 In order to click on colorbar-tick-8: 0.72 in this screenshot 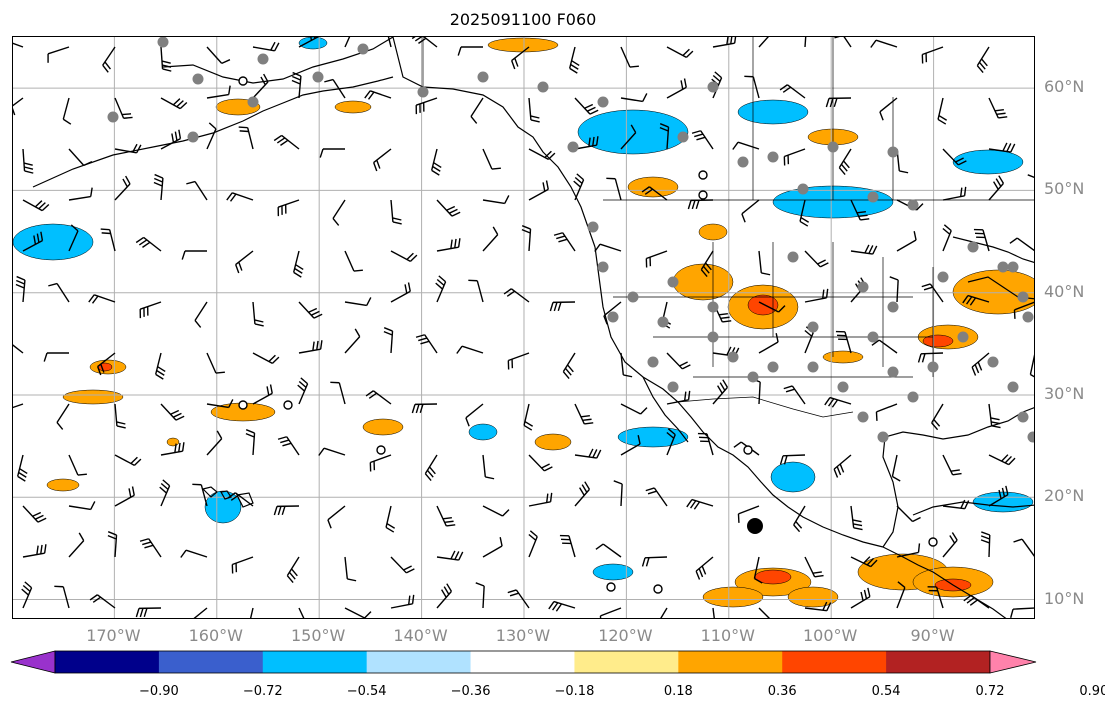, I will do `click(990, 691)`.